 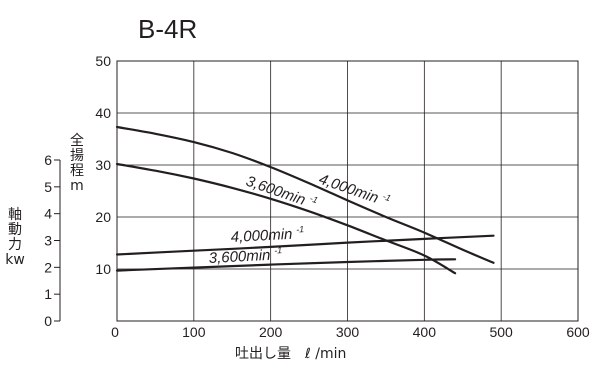 I want to click on curve-label-speed: 4,000min, so click(x=261, y=236).